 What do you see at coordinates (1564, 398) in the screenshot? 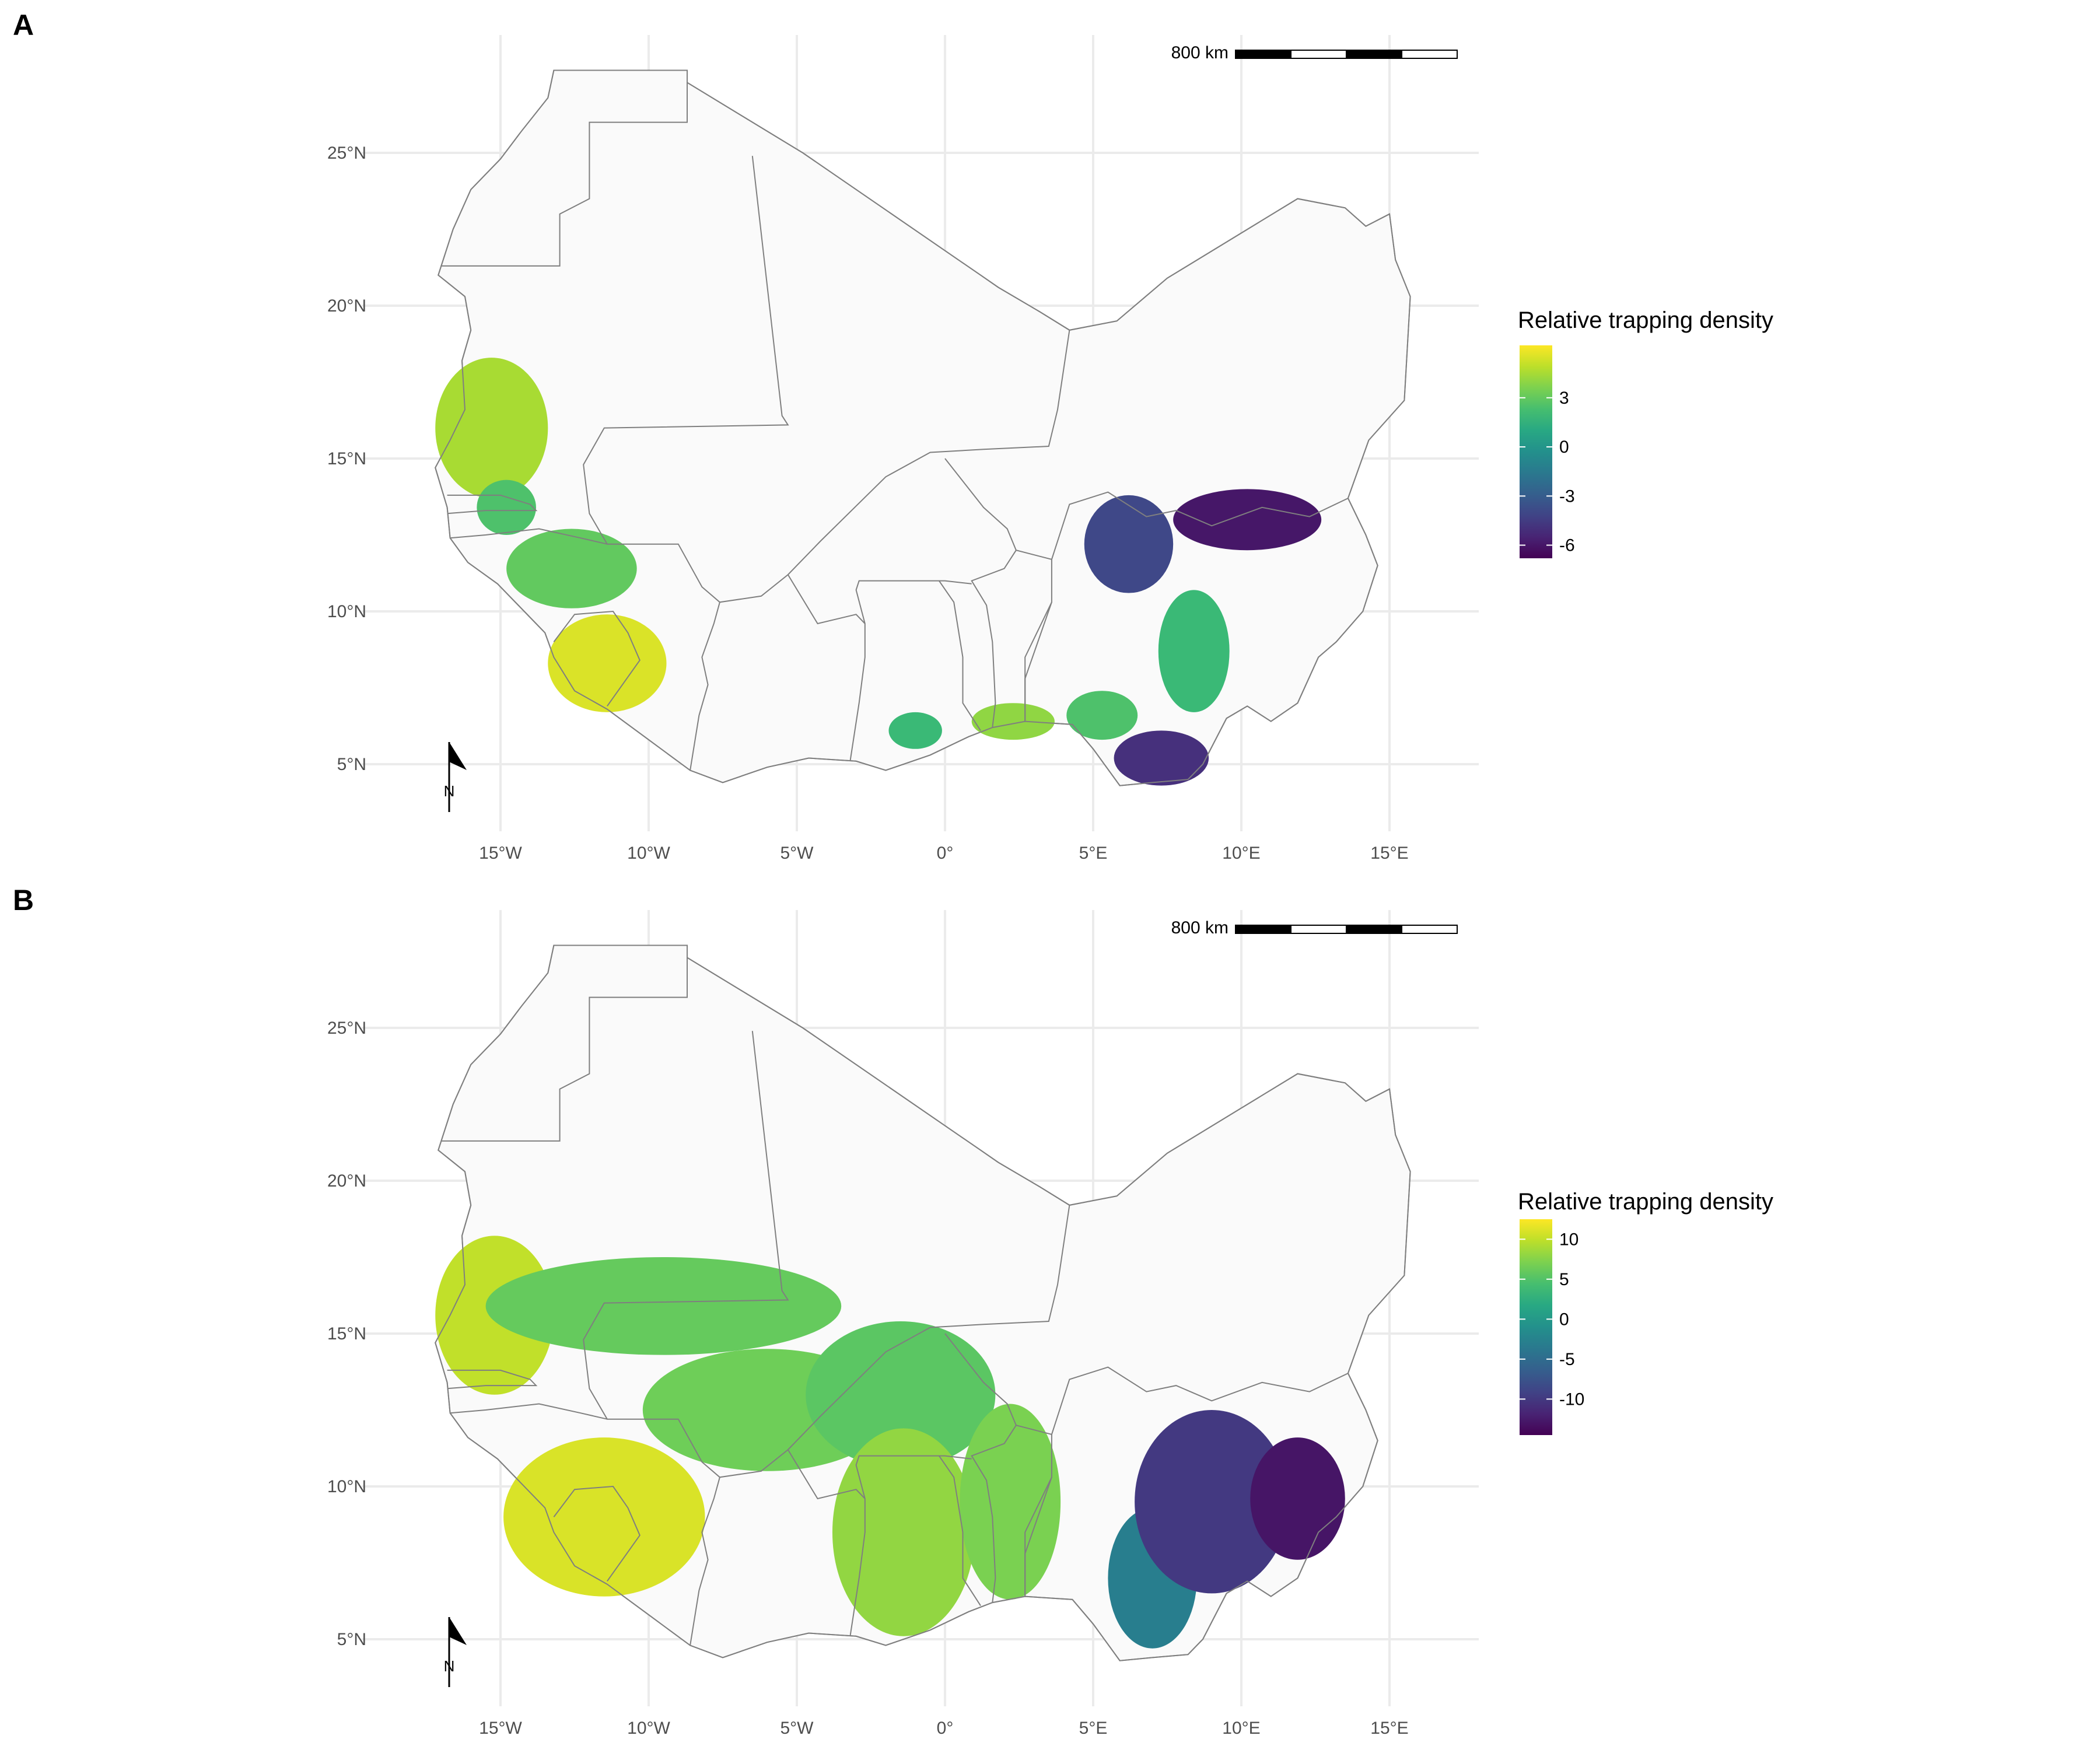
I see `legend-tick-label: 3` at bounding box center [1564, 398].